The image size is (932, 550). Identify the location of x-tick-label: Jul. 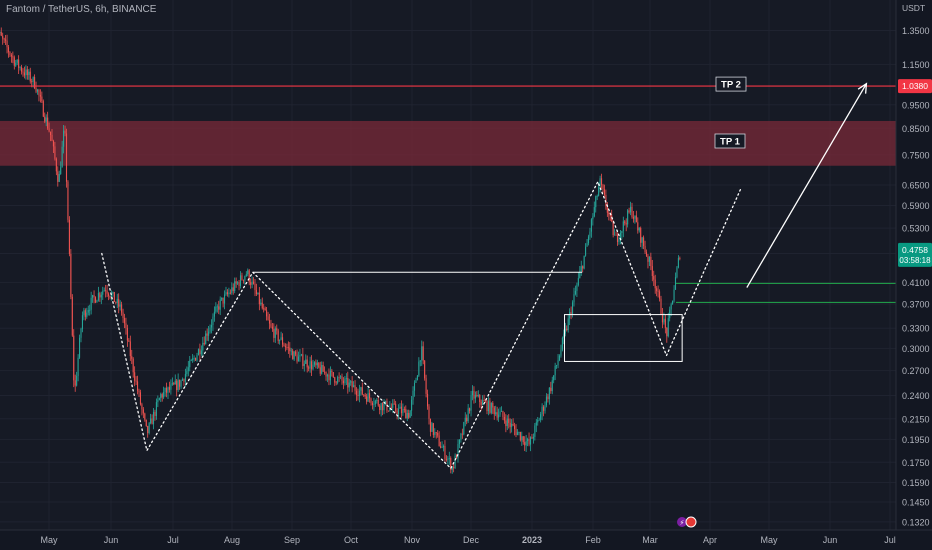
(173, 540).